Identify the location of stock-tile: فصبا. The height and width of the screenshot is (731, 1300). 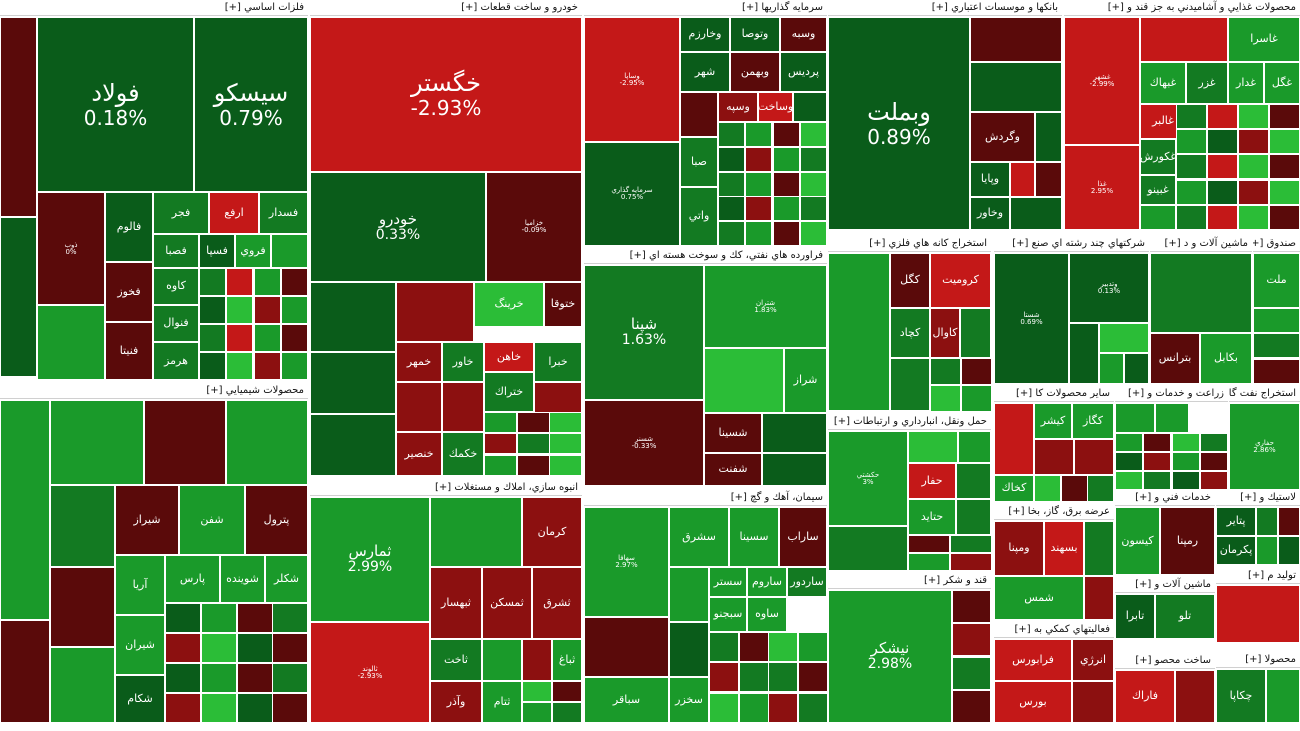
(176, 251).